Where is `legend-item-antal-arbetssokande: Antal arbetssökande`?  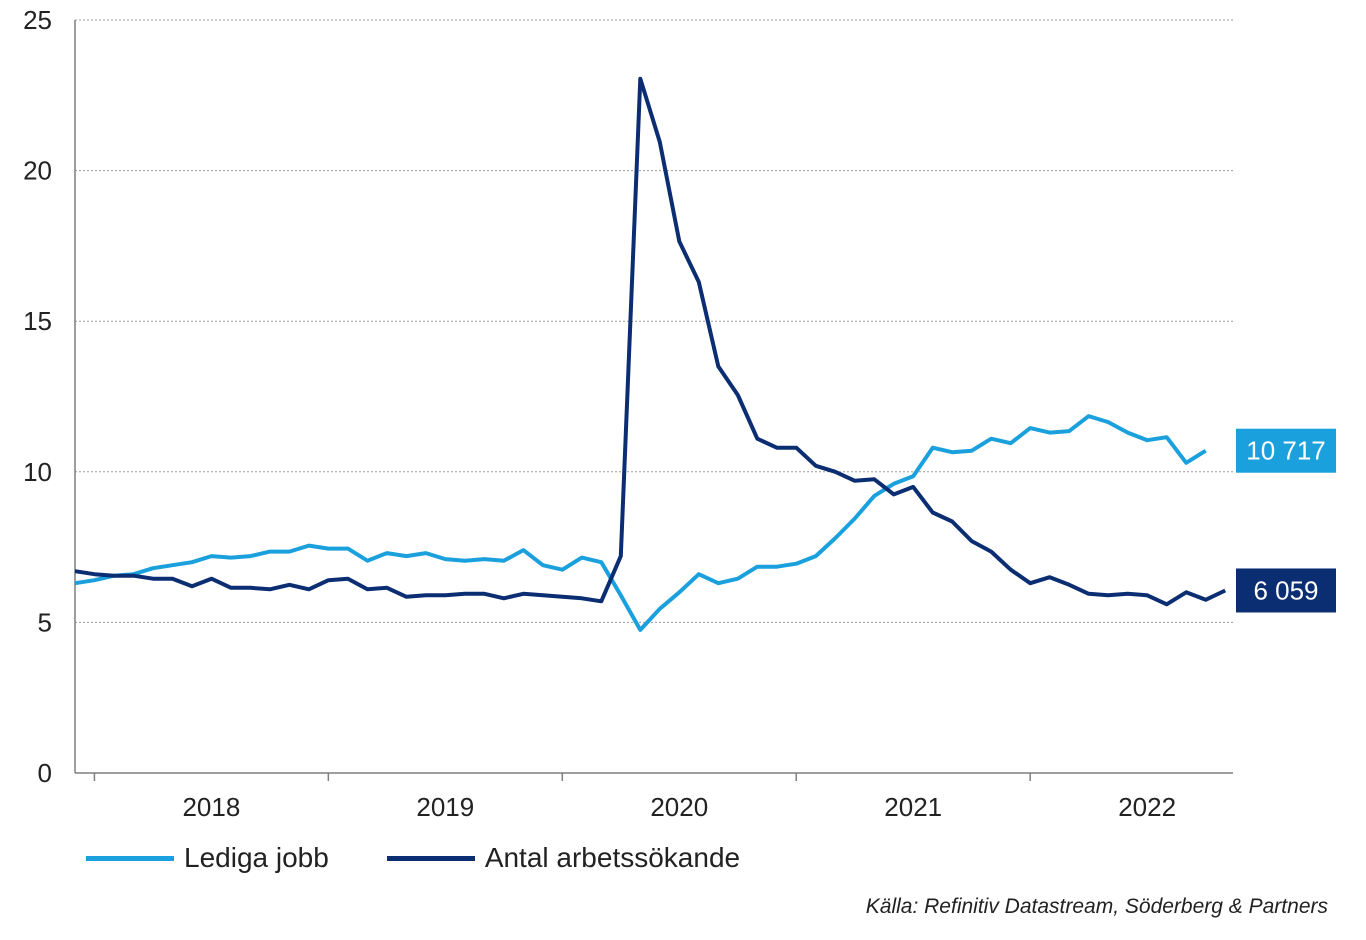 legend-item-antal-arbetssokande: Antal arbetssökande is located at coordinates (563, 858).